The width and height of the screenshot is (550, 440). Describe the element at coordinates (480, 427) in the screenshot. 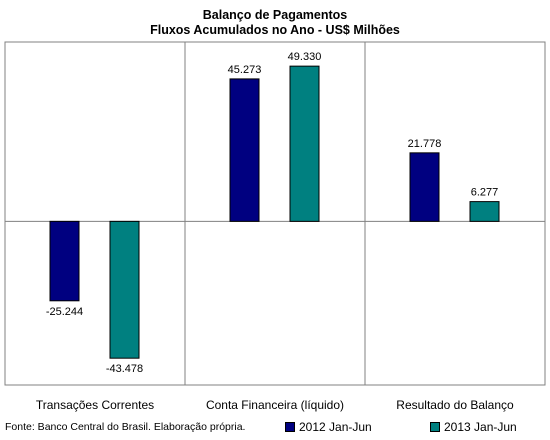

I see `legend-label-2013: 2013 Jan-Jun` at that location.